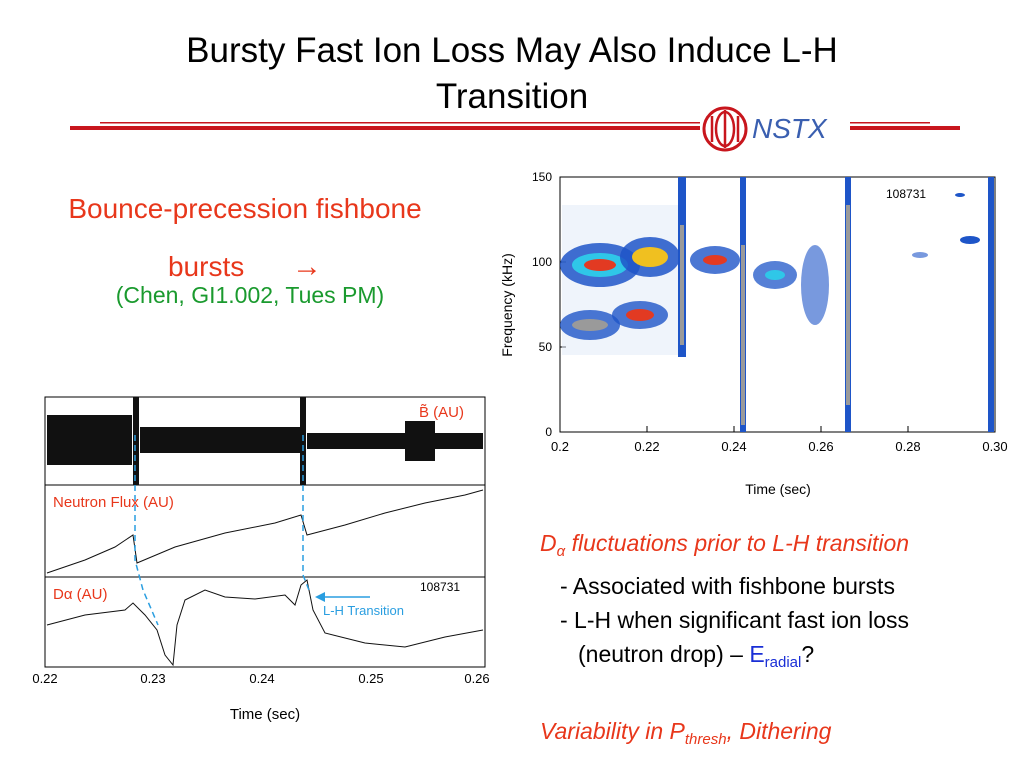  What do you see at coordinates (727, 586) in the screenshot?
I see `notes-line-2: - Associated with fishbone bursts` at bounding box center [727, 586].